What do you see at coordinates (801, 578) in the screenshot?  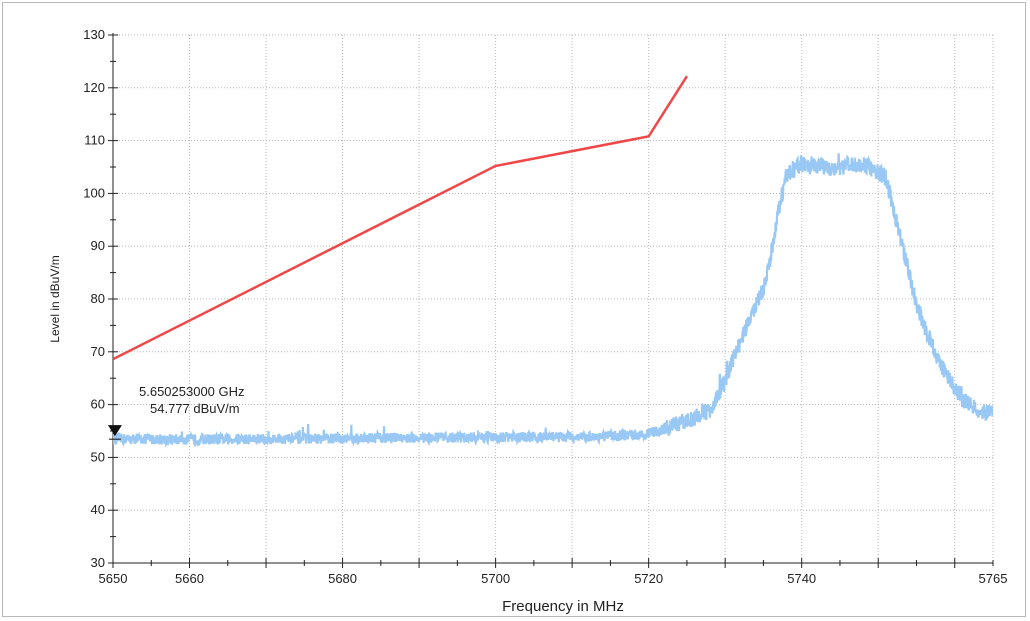 I see `x-tick-label: 5740` at bounding box center [801, 578].